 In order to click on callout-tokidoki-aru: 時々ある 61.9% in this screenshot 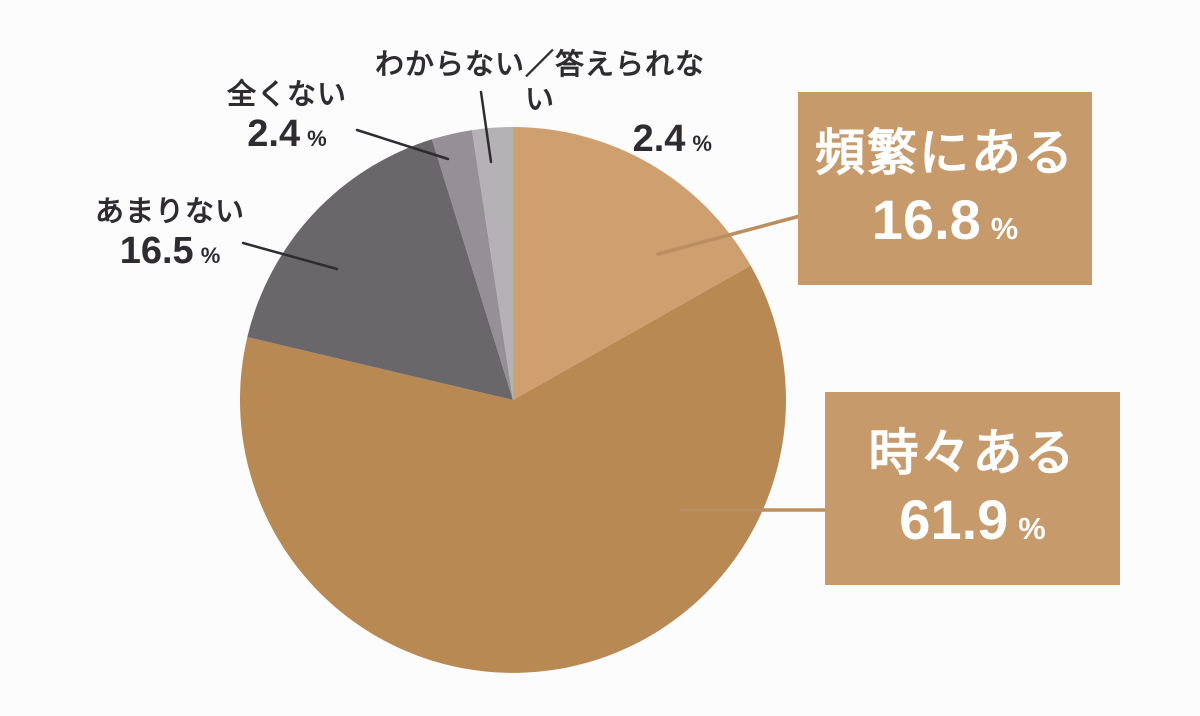, I will do `click(972, 488)`.